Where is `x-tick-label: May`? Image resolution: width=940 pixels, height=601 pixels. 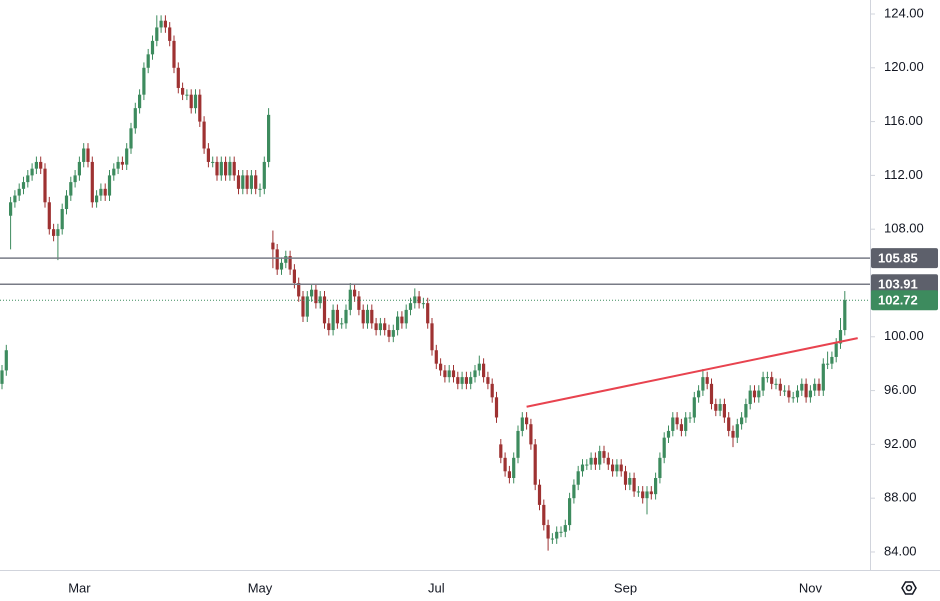 x-tick-label: May is located at coordinates (260, 587).